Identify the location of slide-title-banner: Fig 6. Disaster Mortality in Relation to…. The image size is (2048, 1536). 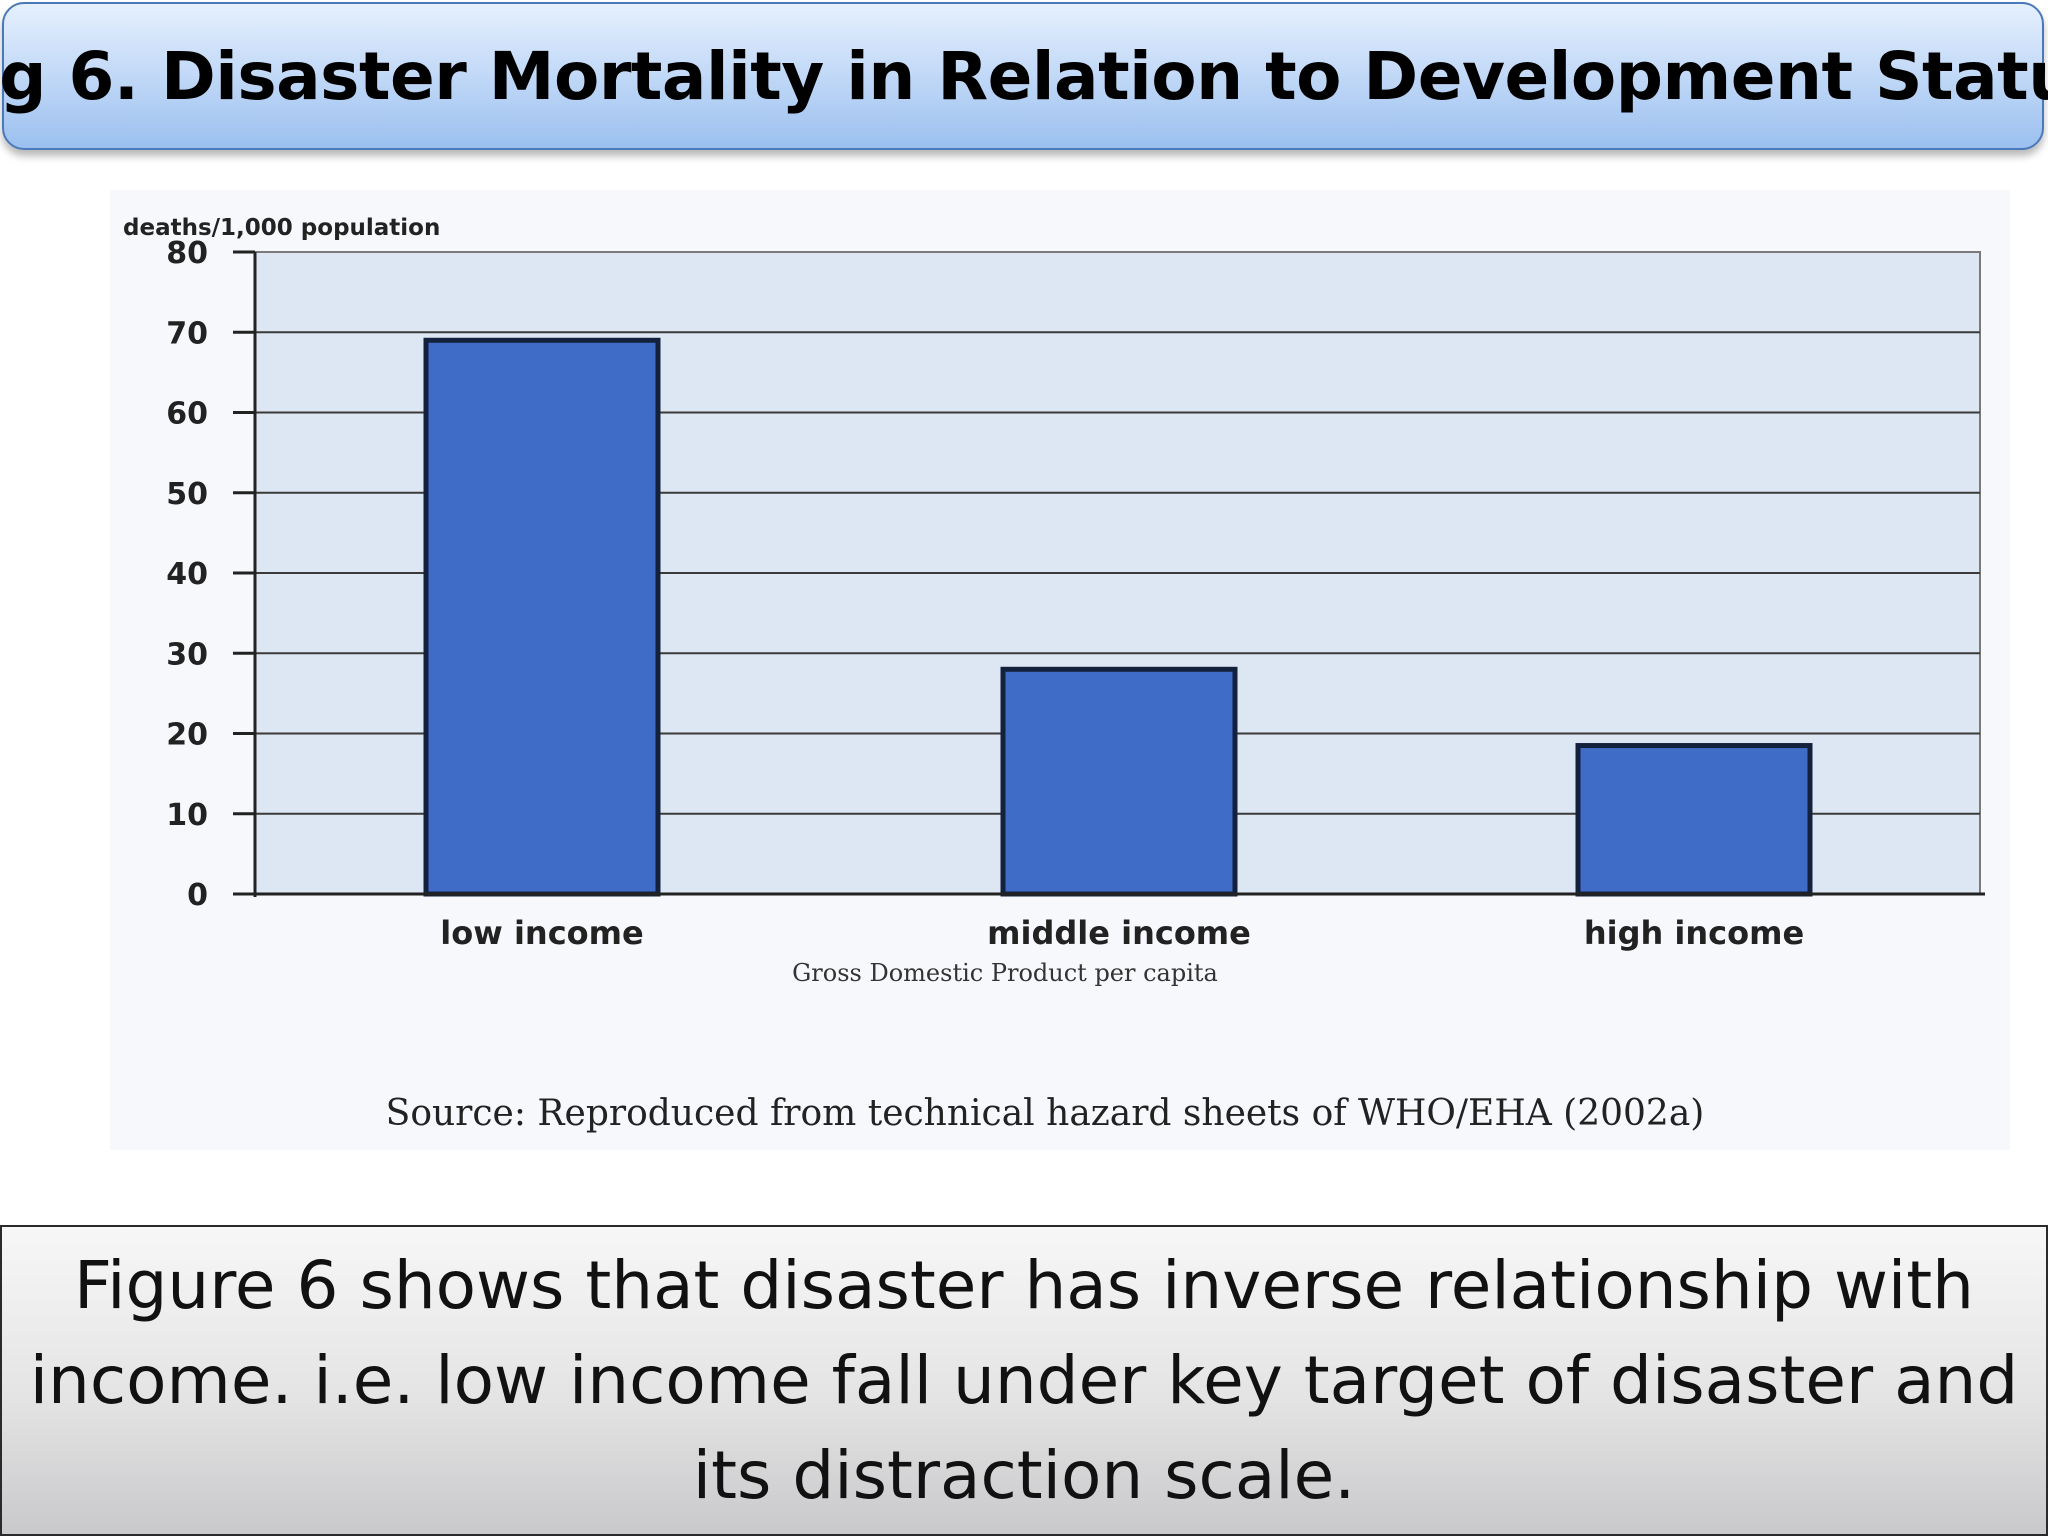
(1024, 76).